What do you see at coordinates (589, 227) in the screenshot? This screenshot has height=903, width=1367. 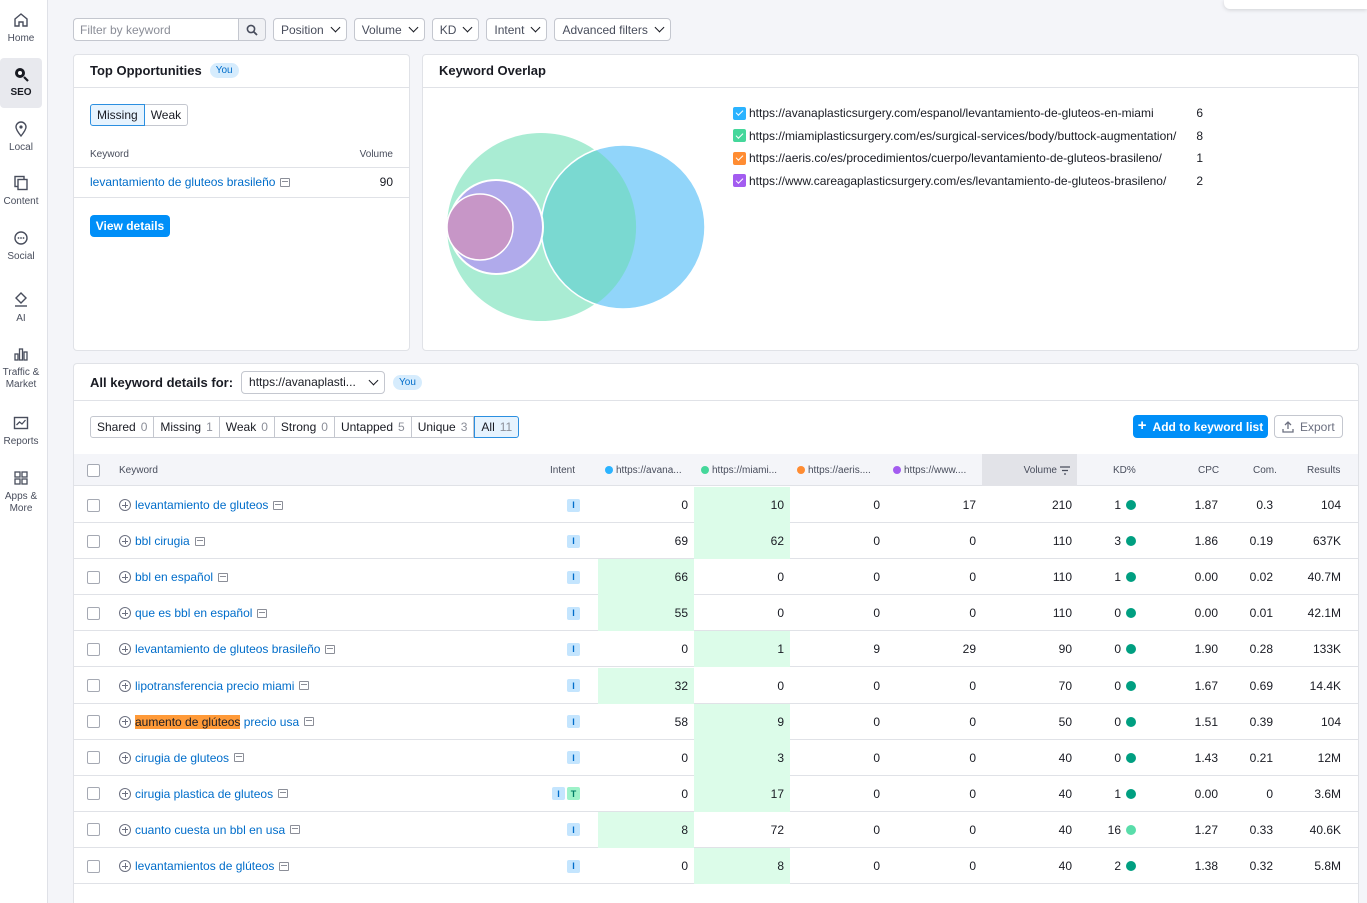 I see `venn-overlap-region` at bounding box center [589, 227].